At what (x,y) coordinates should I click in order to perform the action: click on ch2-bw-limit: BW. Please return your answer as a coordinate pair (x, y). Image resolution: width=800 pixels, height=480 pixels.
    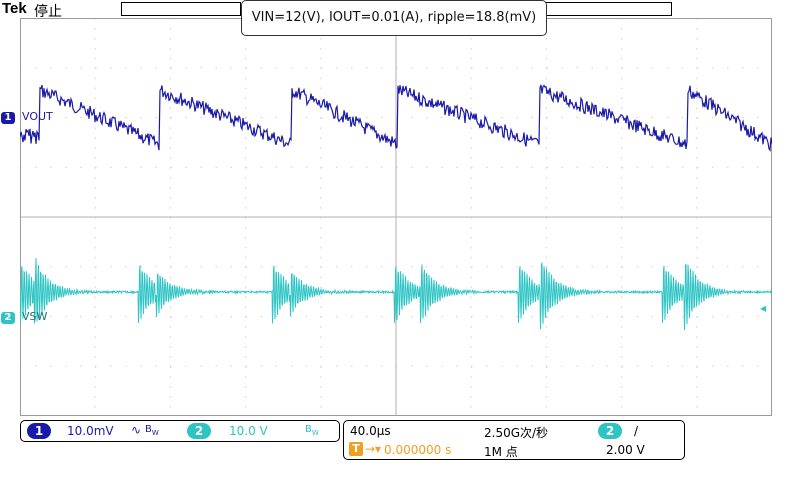
    Looking at the image, I should click on (312, 430).